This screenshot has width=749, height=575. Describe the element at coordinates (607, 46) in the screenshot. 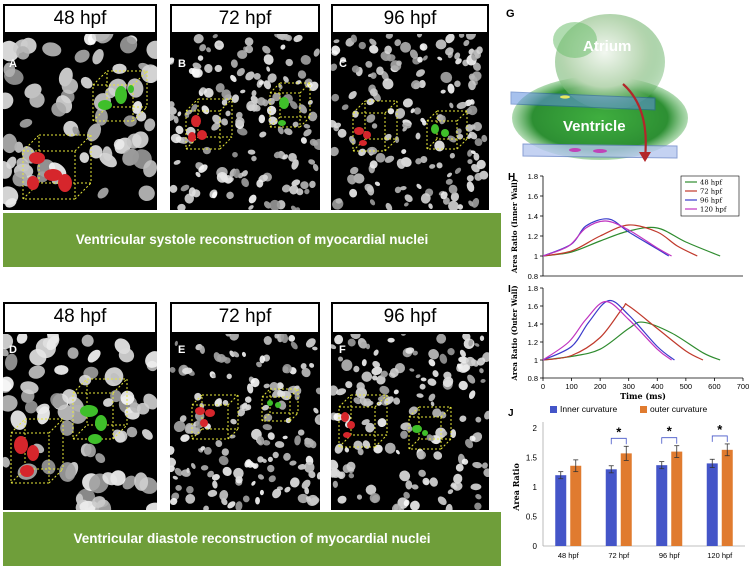

I see `atrium-label: Atrium` at that location.